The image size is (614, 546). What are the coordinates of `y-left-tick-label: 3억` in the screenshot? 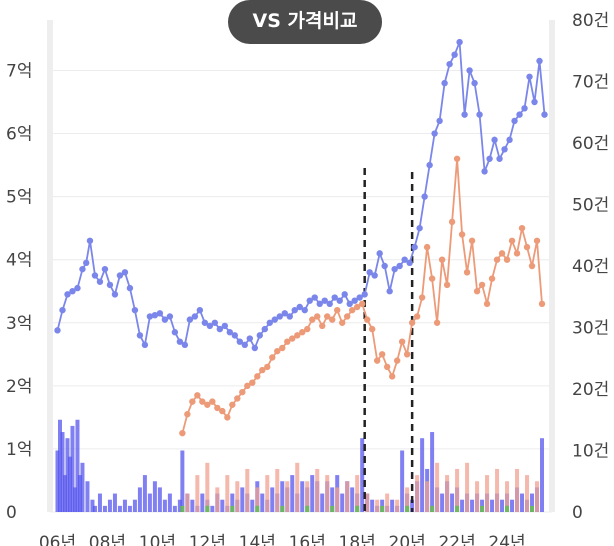 It's located at (19, 324).